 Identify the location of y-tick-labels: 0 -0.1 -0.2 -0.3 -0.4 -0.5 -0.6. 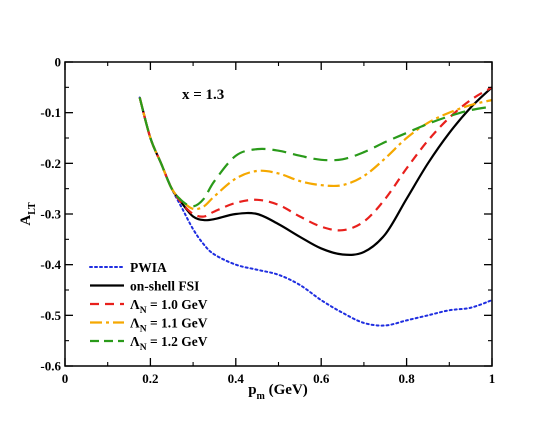
(50, 214).